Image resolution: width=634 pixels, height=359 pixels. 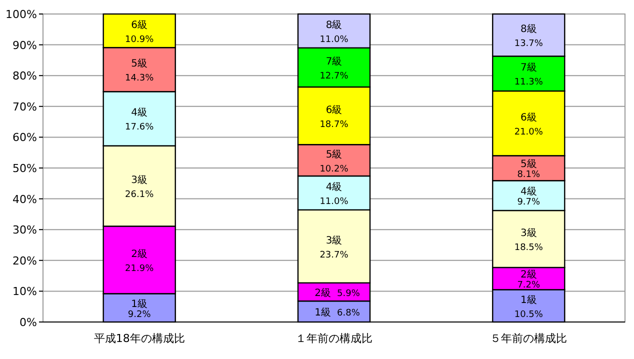 What do you see at coordinates (348, 293) in the screenshot?
I see `data-label: 5.9%` at bounding box center [348, 293].